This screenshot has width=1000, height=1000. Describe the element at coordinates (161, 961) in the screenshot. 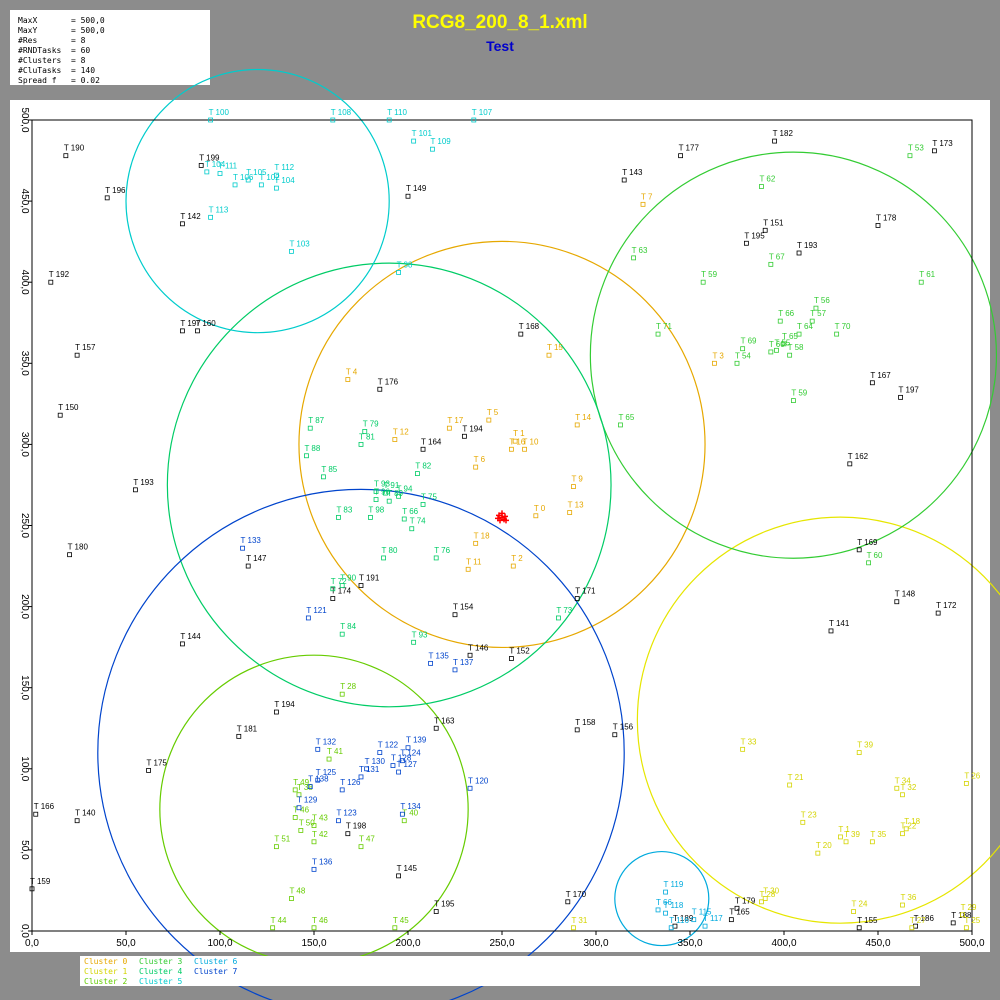

I see `legend-item: Cluster 3` at that location.